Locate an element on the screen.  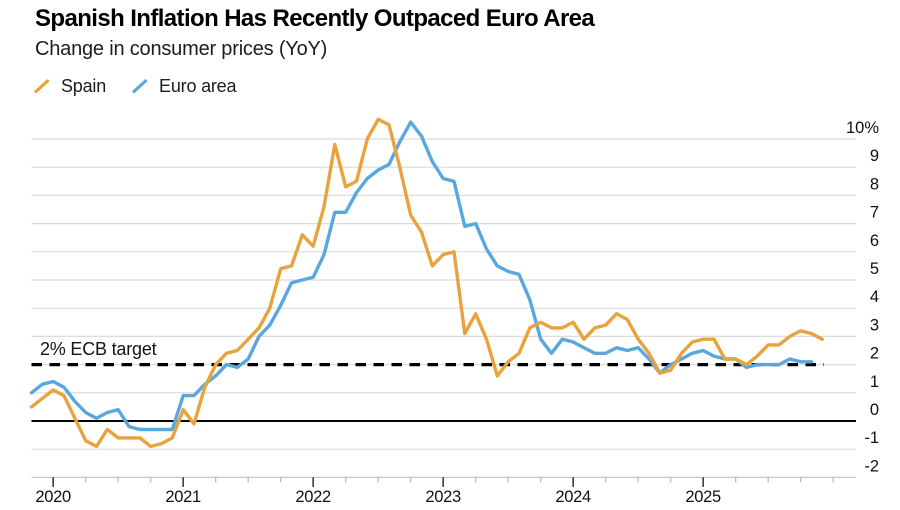
chart-legend: Spain Euro area is located at coordinates (135, 86).